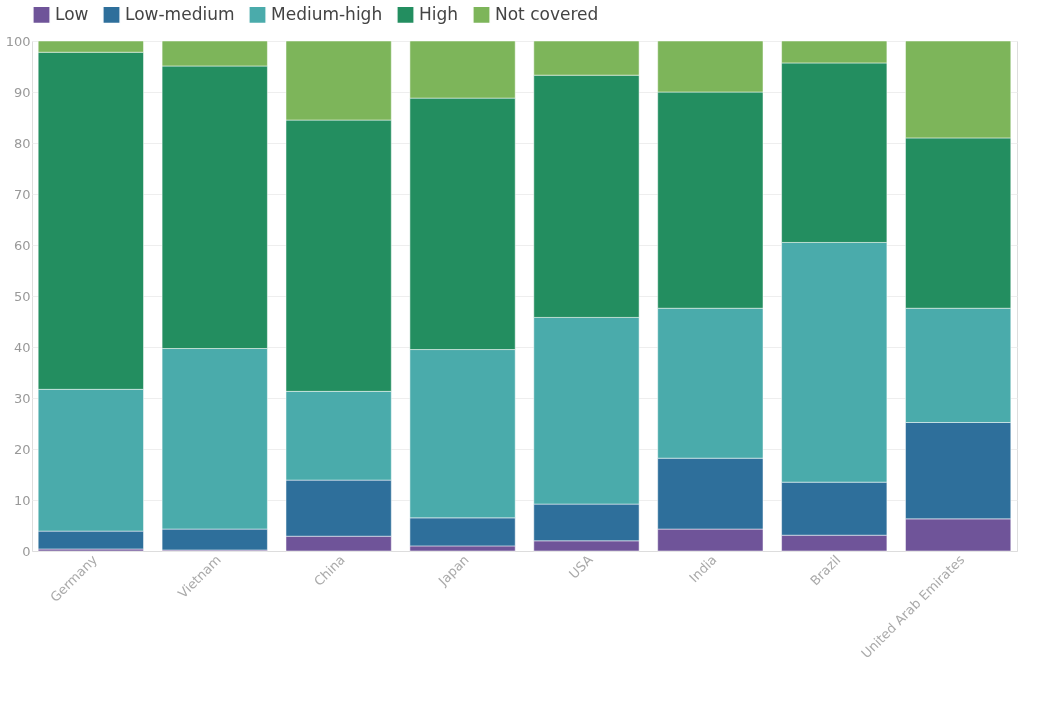 This screenshot has width=1050, height=717. Describe the element at coordinates (180, 13) in the screenshot. I see `legend-label: Low-medium` at that location.